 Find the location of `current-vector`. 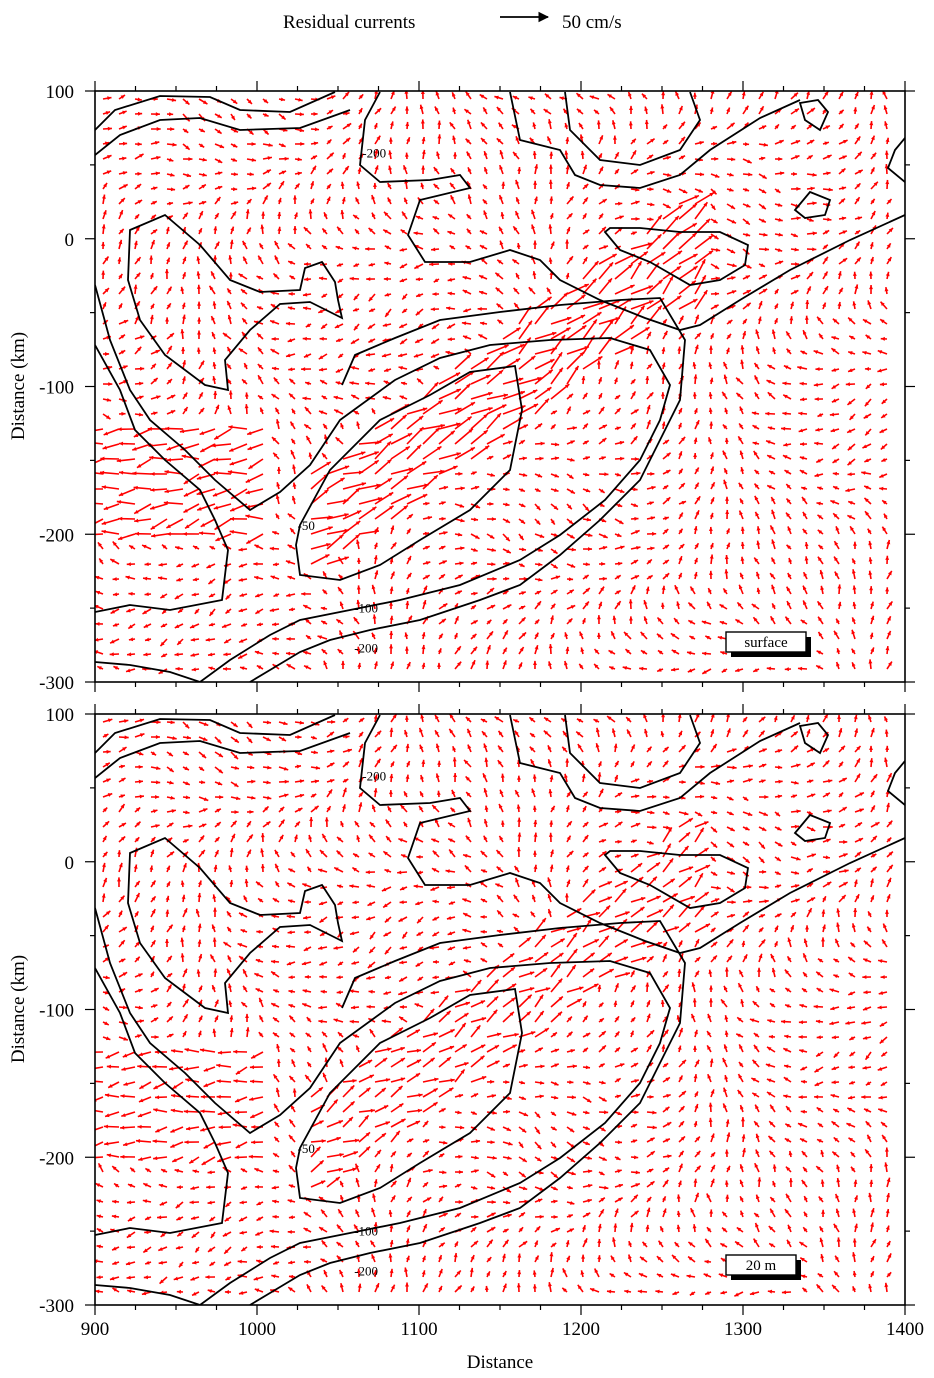

current-vector is located at coordinates (99, 443).